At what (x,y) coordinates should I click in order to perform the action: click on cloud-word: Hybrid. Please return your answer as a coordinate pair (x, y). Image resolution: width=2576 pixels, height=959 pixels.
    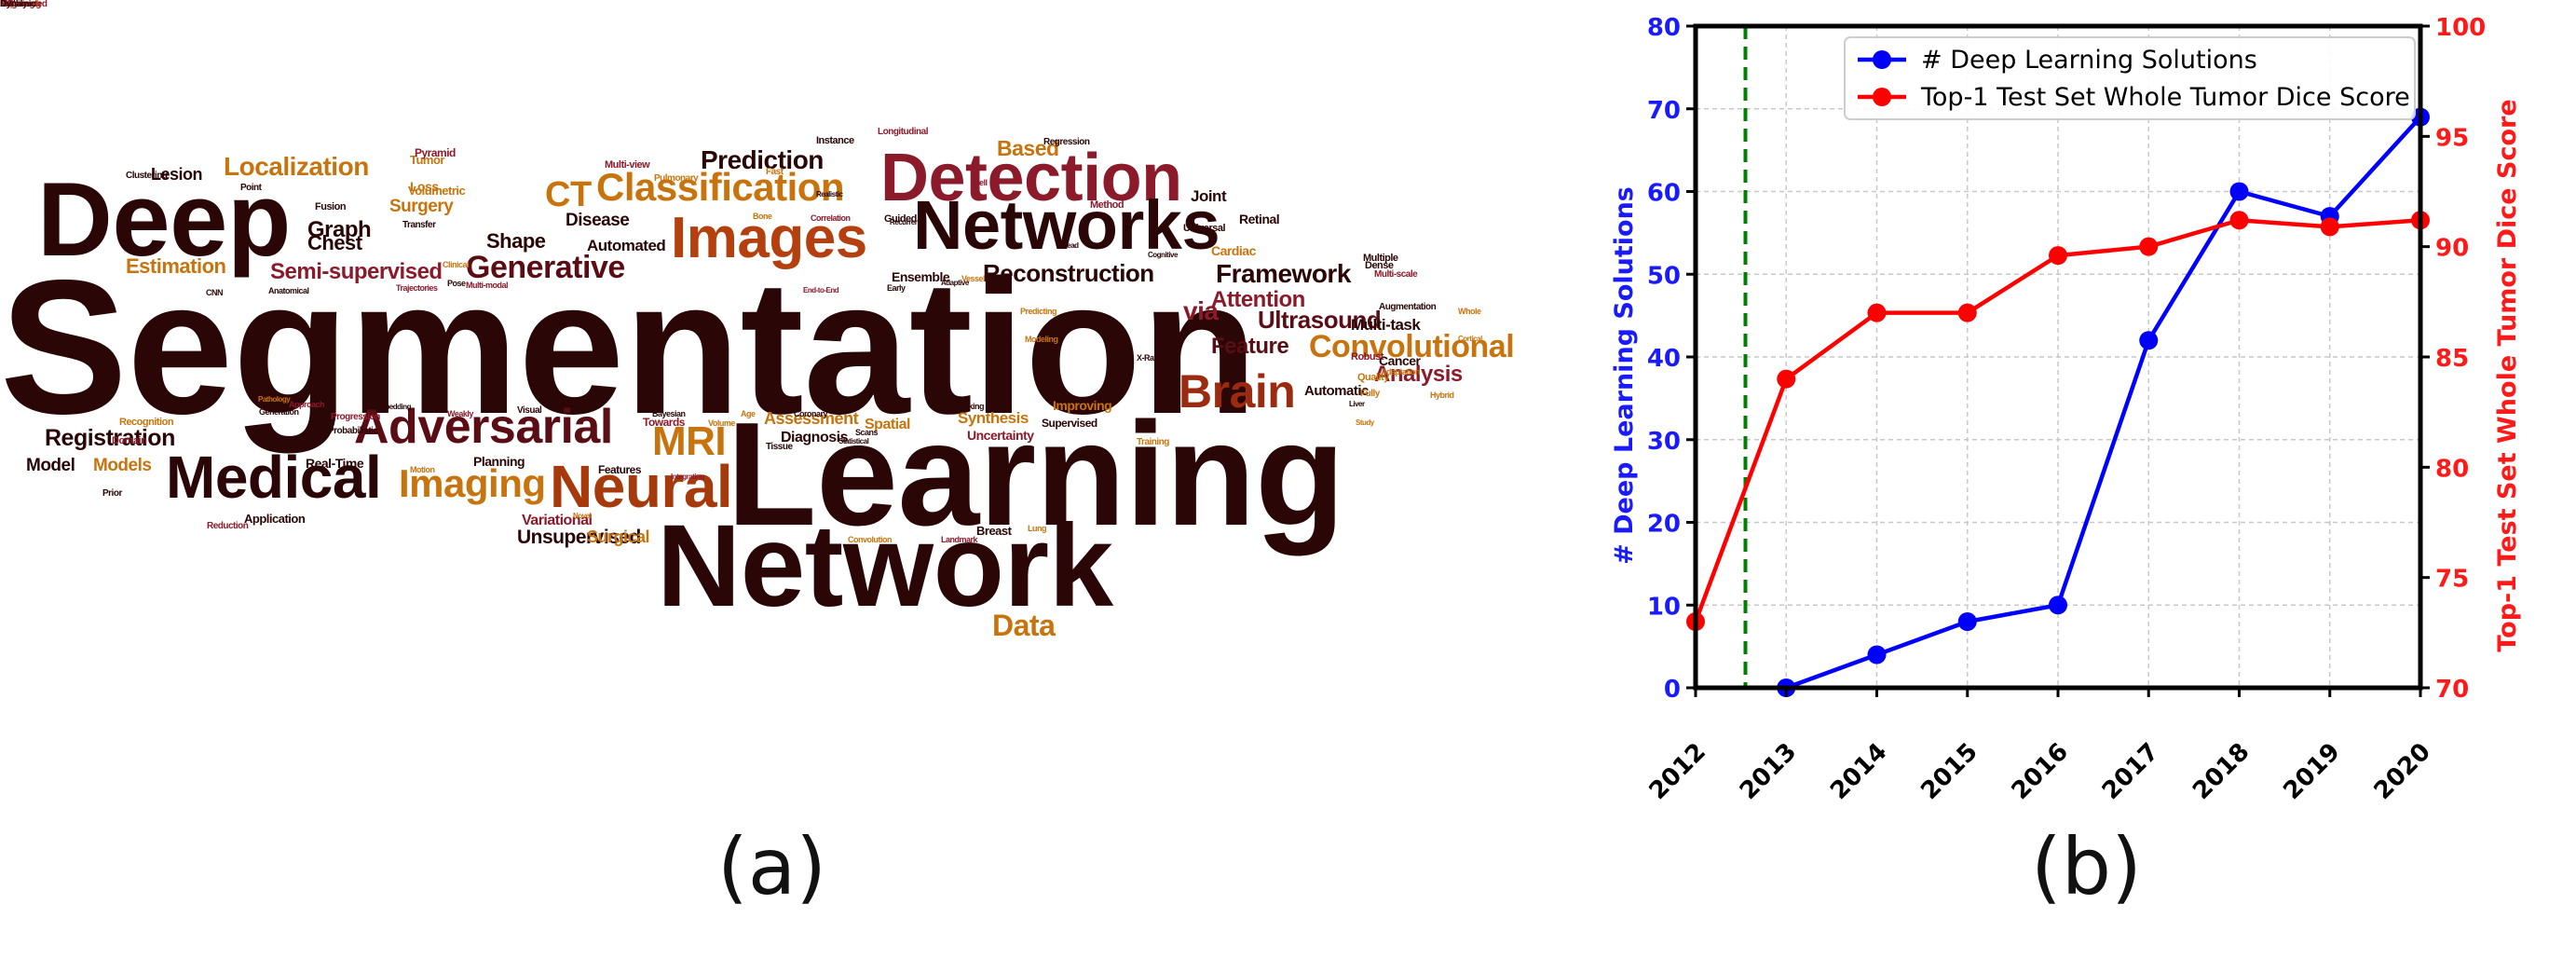
    Looking at the image, I should click on (1442, 395).